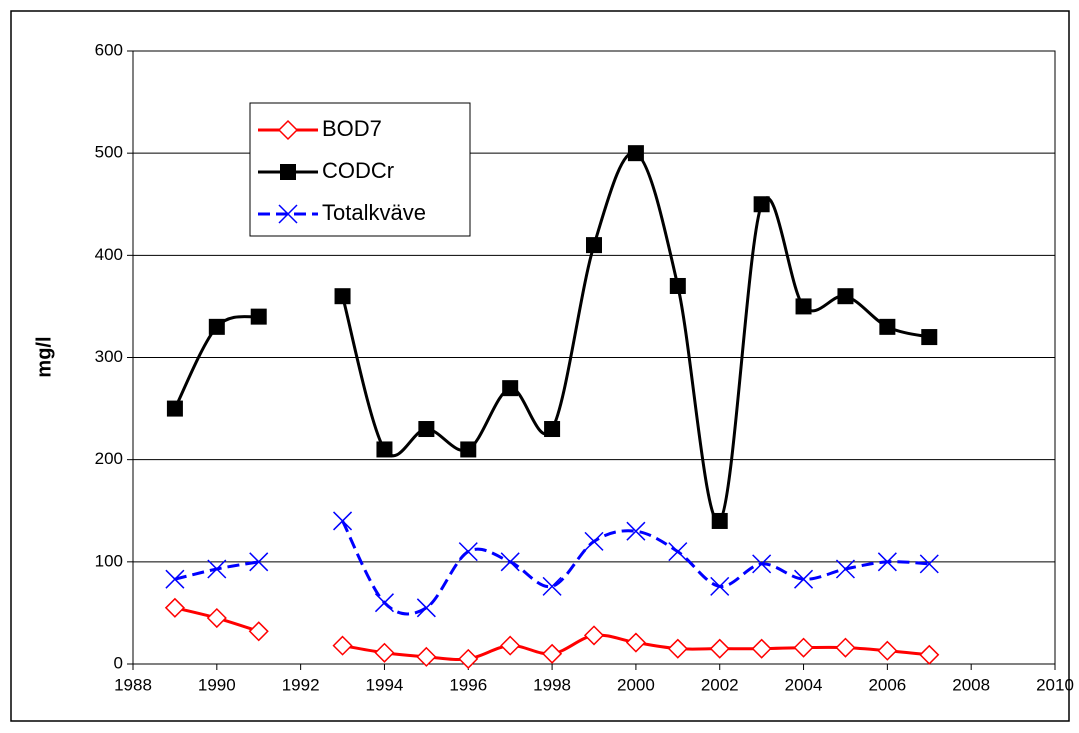 This screenshot has height=733, width=1079. I want to click on legend-label: BOD7, so click(352, 128).